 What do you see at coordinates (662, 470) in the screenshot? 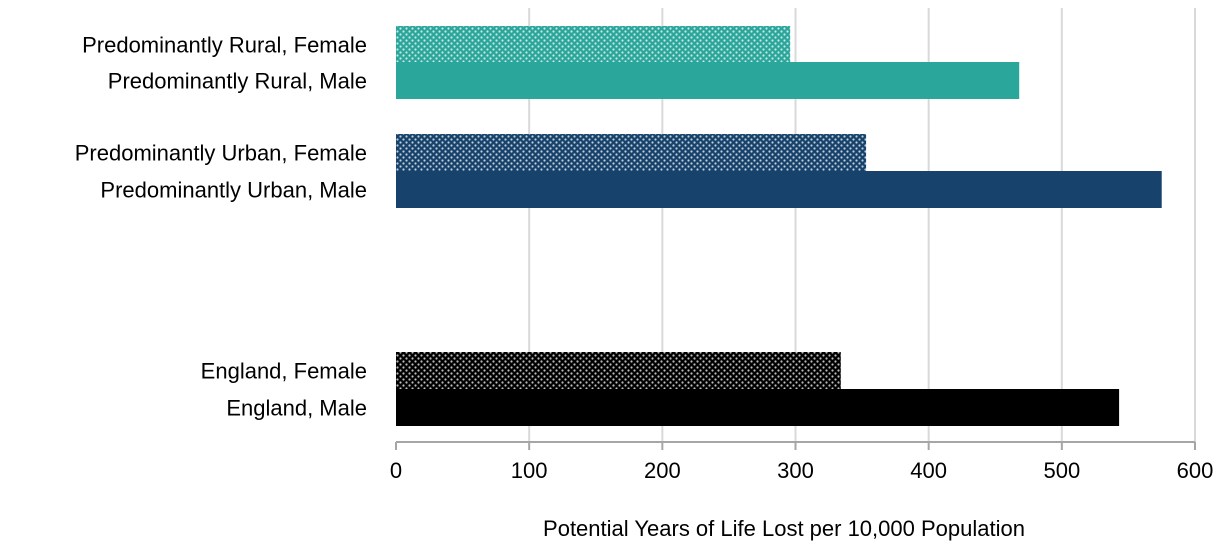
I see `x-tick-label: 200` at bounding box center [662, 470].